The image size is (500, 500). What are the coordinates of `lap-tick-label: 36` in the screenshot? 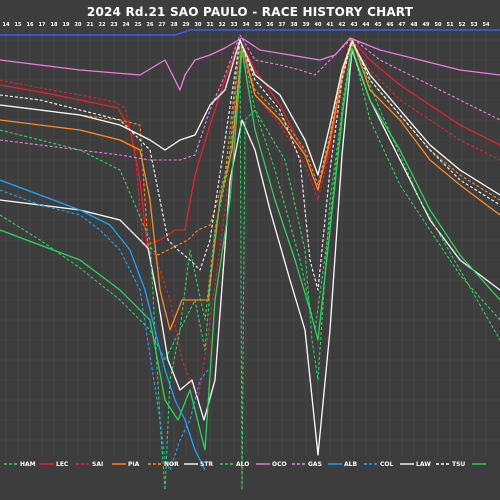 It's located at (270, 25).